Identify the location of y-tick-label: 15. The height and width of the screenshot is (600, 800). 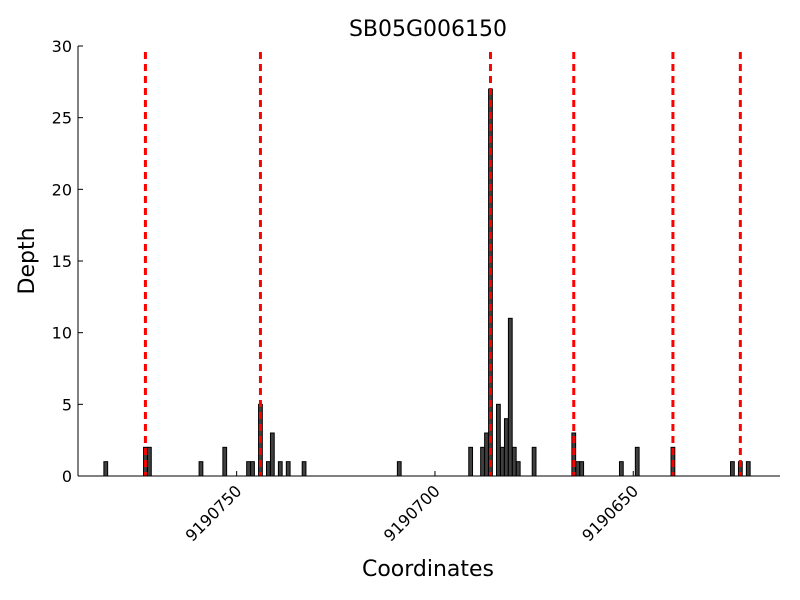
(62, 261).